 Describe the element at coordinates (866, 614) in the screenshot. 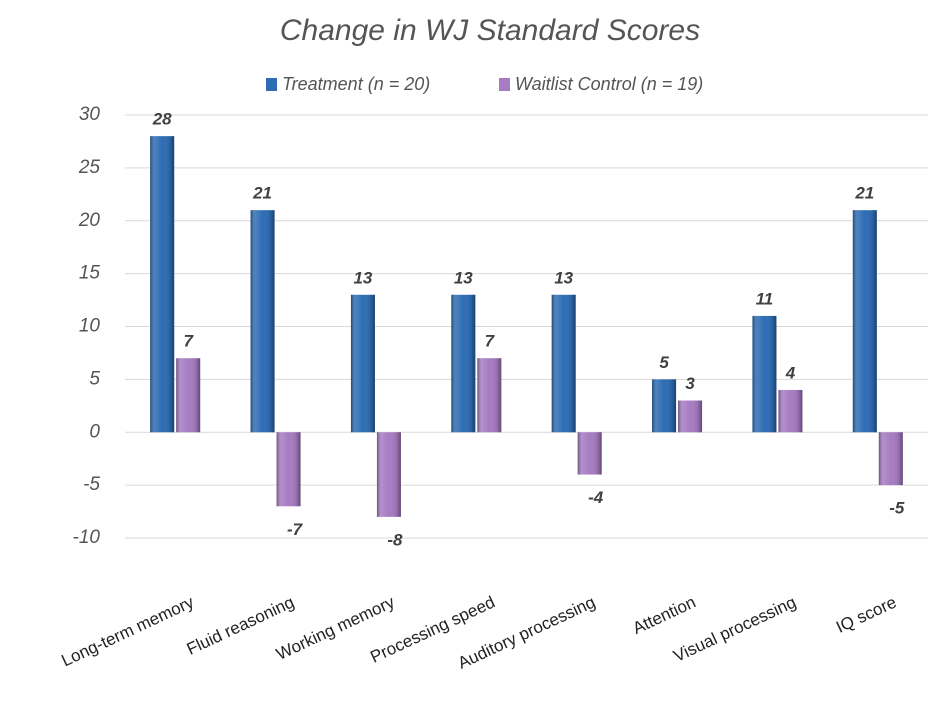

I see `x-tick-label: IQ score` at that location.